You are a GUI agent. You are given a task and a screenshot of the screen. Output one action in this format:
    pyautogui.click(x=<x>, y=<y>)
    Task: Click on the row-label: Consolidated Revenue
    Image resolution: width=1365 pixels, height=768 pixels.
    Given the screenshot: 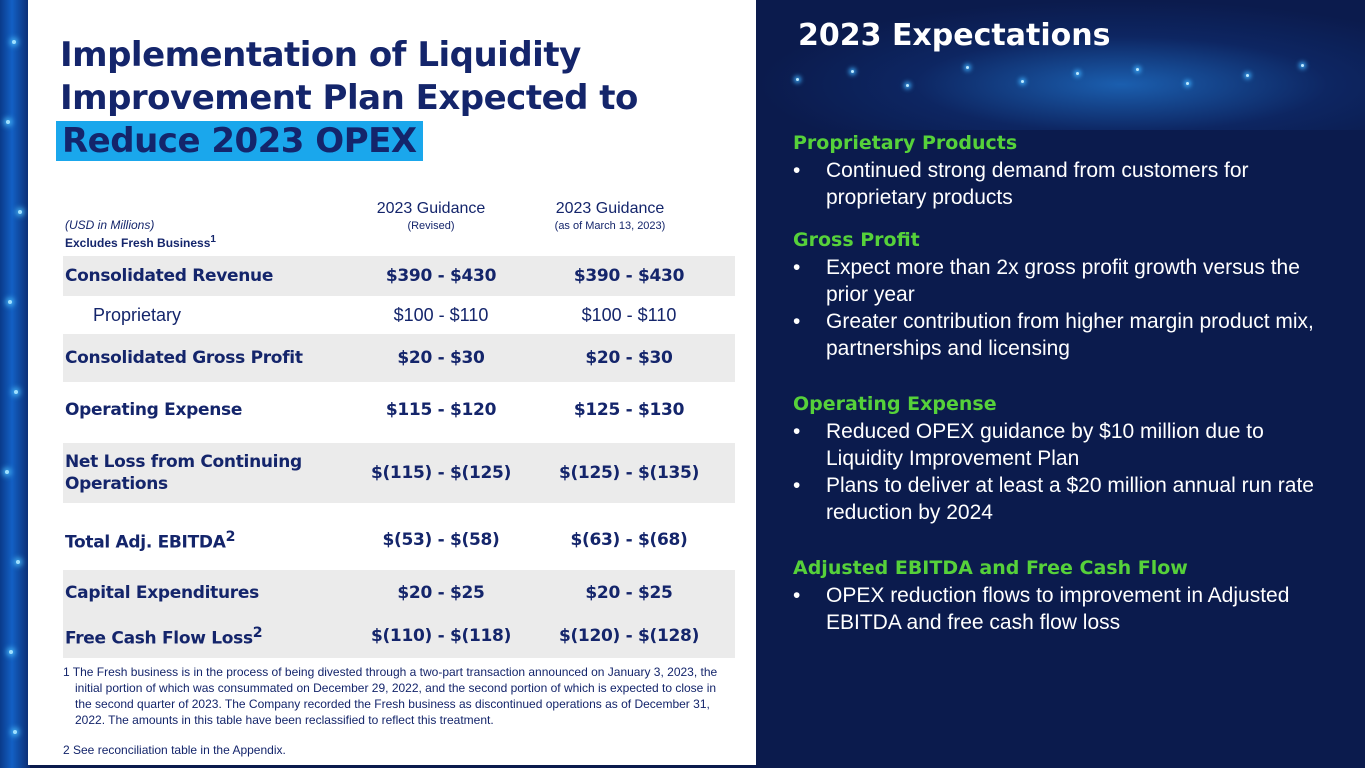 What is the action you would take?
    pyautogui.click(x=169, y=276)
    